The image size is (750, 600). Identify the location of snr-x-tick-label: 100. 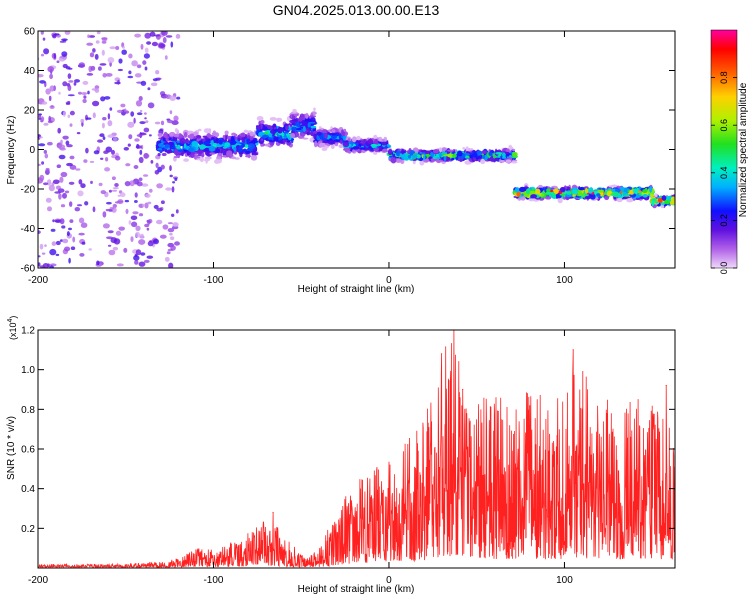
(564, 580).